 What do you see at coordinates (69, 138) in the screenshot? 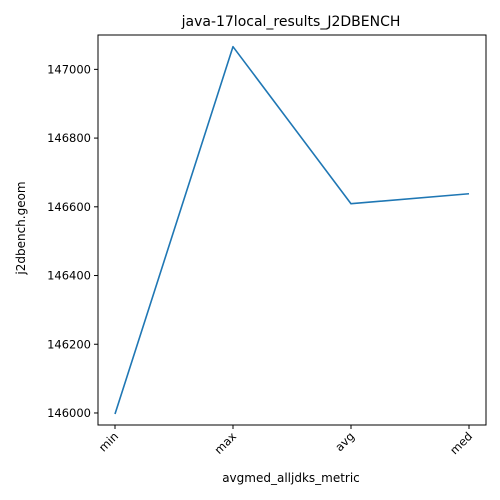
I see `y-tick-label: 146800` at bounding box center [69, 138].